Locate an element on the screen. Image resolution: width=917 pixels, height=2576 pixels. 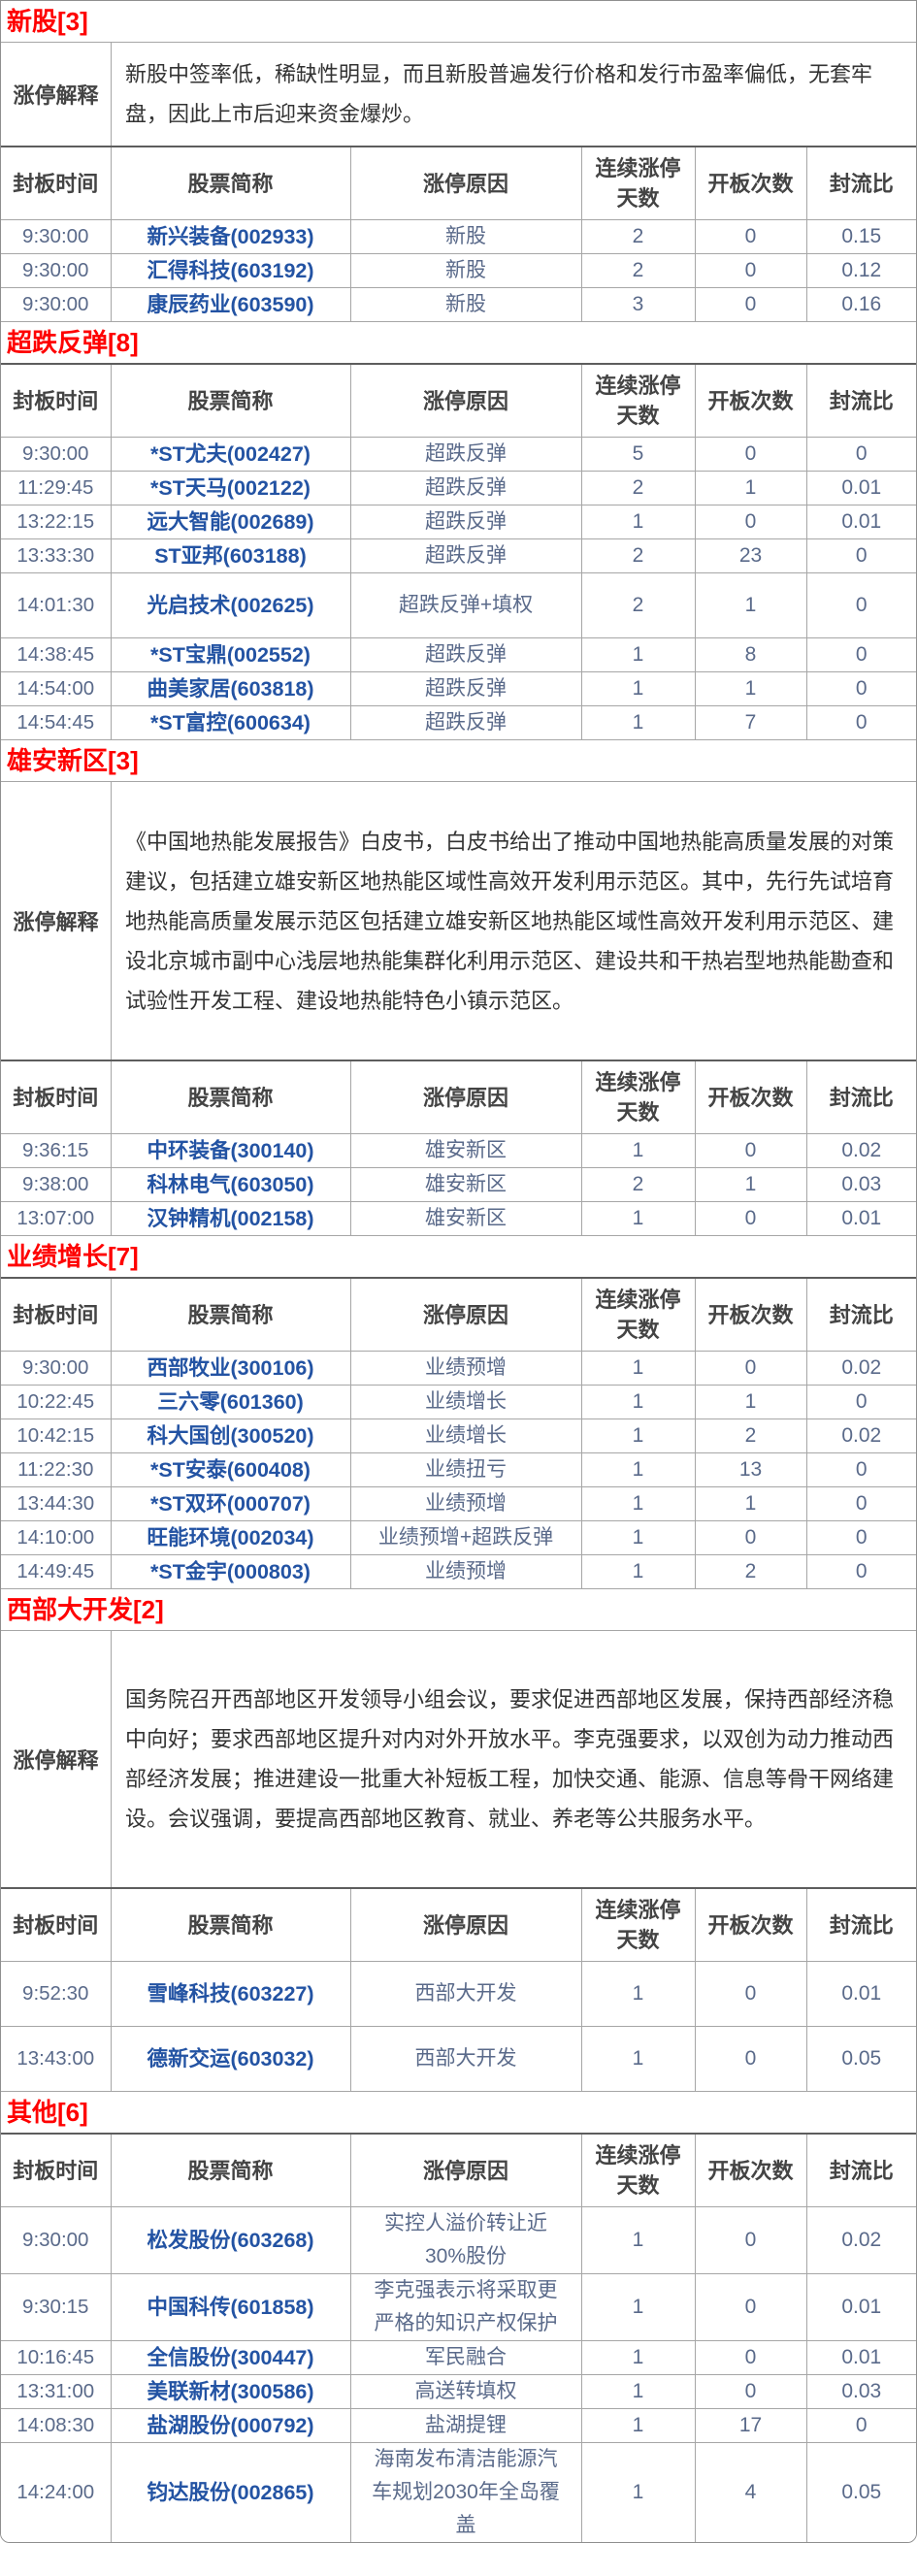
stock-link: 钧达股份(002865) is located at coordinates (230, 2492).